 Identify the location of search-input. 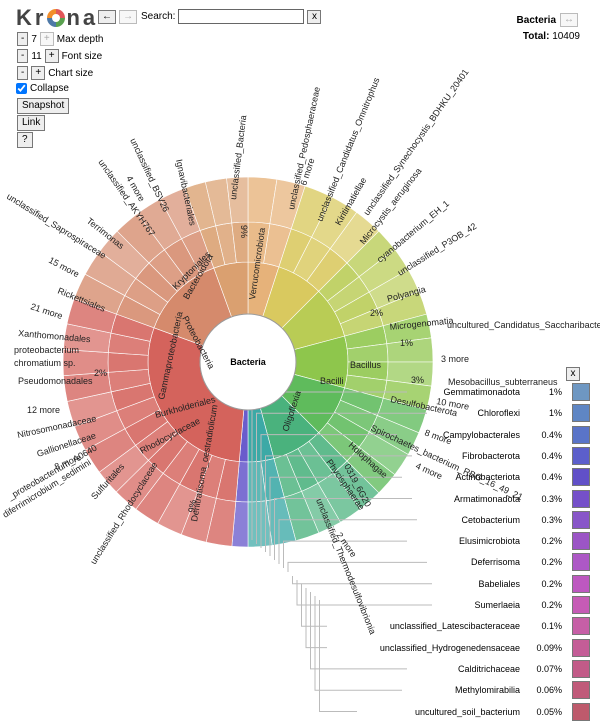
(241, 16).